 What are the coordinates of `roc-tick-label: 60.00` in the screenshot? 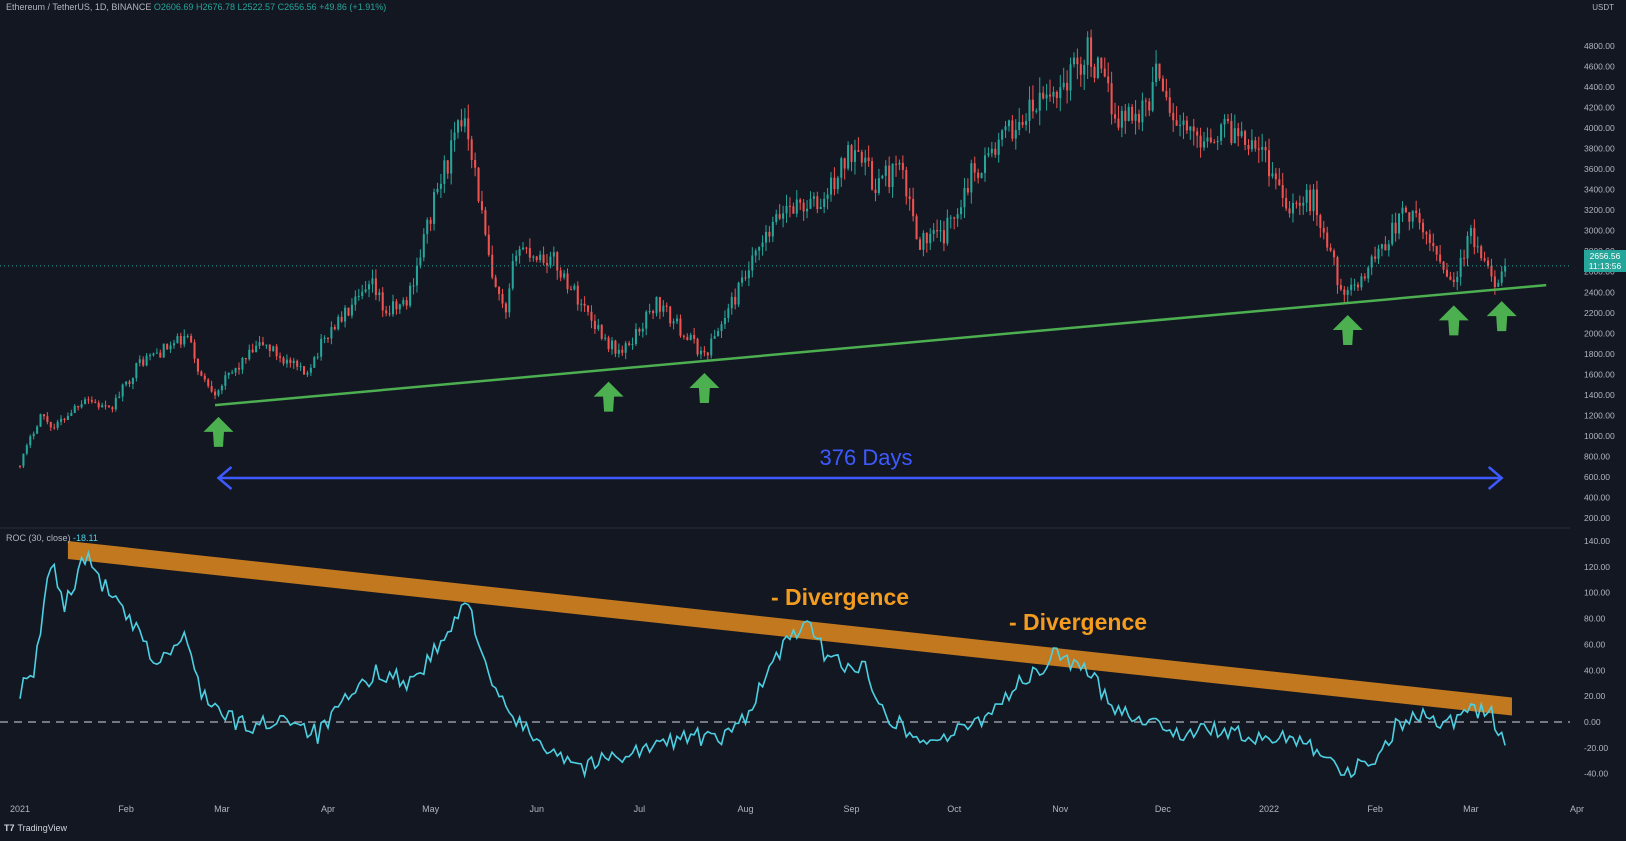 It's located at (1595, 644).